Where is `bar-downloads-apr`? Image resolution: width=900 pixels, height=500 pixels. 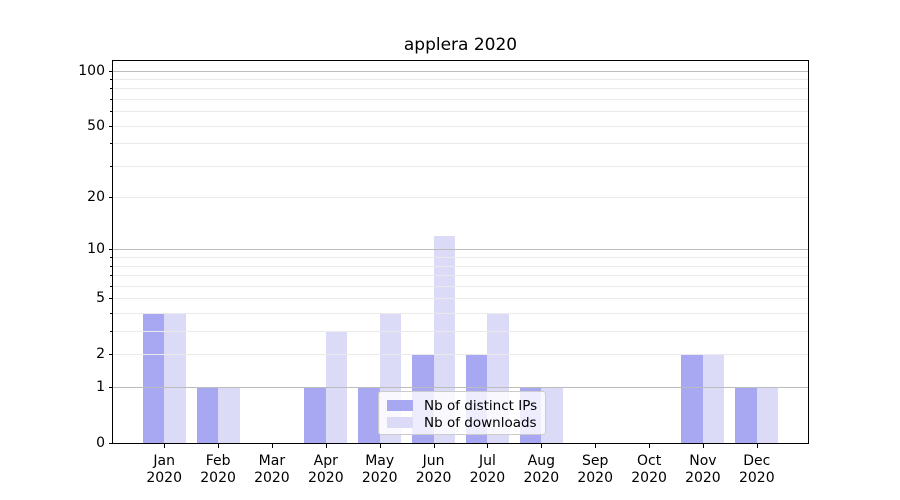
bar-downloads-apr is located at coordinates (336, 387).